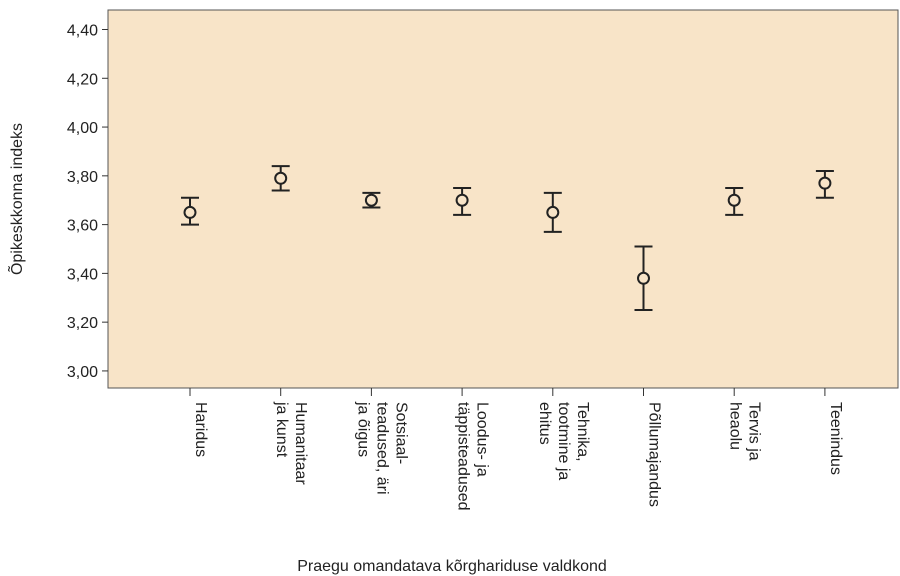 The height and width of the screenshot is (576, 900). What do you see at coordinates (87, 202) in the screenshot?
I see `y-axis: 3,00 3,20 3,40 3,60 3,80 4,00 4,20 4,40` at bounding box center [87, 202].